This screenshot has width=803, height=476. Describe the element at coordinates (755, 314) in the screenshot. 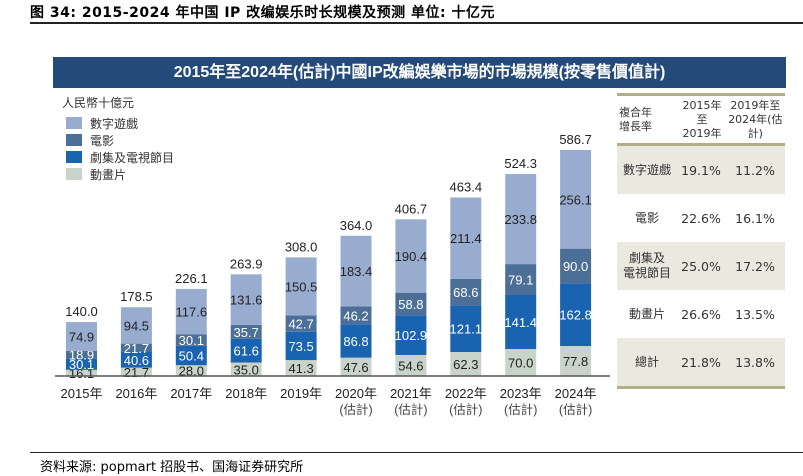

I see `cagr-2019-2024: 13.5%` at that location.